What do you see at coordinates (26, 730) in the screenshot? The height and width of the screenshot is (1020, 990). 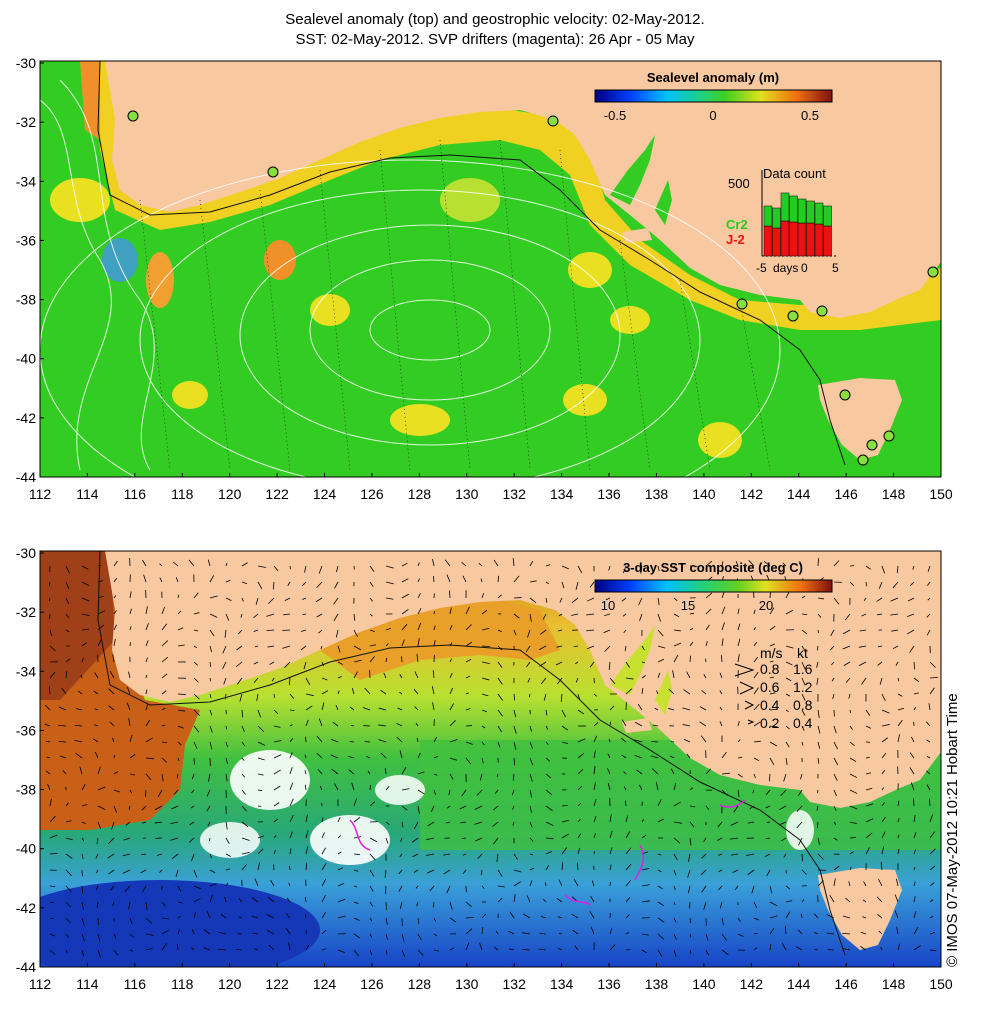 I see `y-tick-label: -36` at bounding box center [26, 730].